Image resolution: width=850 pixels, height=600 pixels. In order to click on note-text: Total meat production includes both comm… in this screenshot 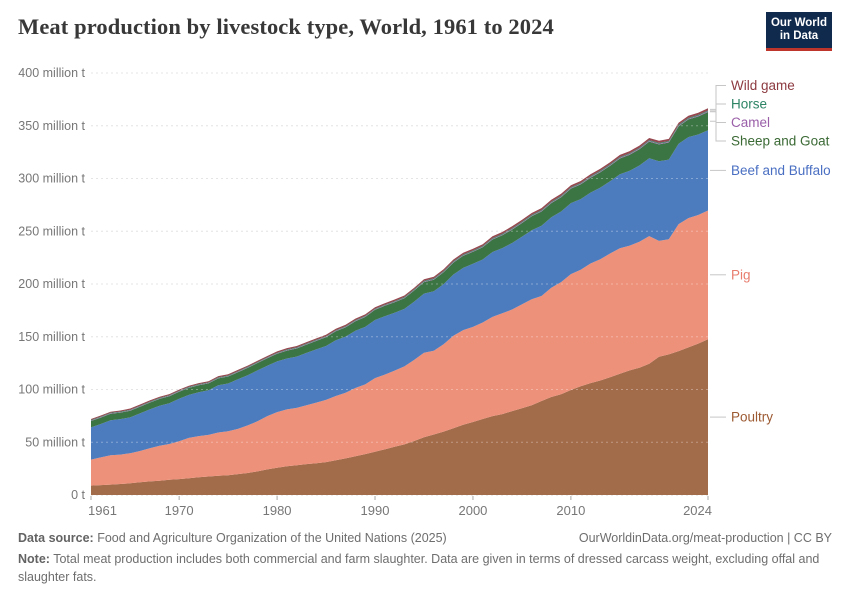, I will do `click(419, 568)`.